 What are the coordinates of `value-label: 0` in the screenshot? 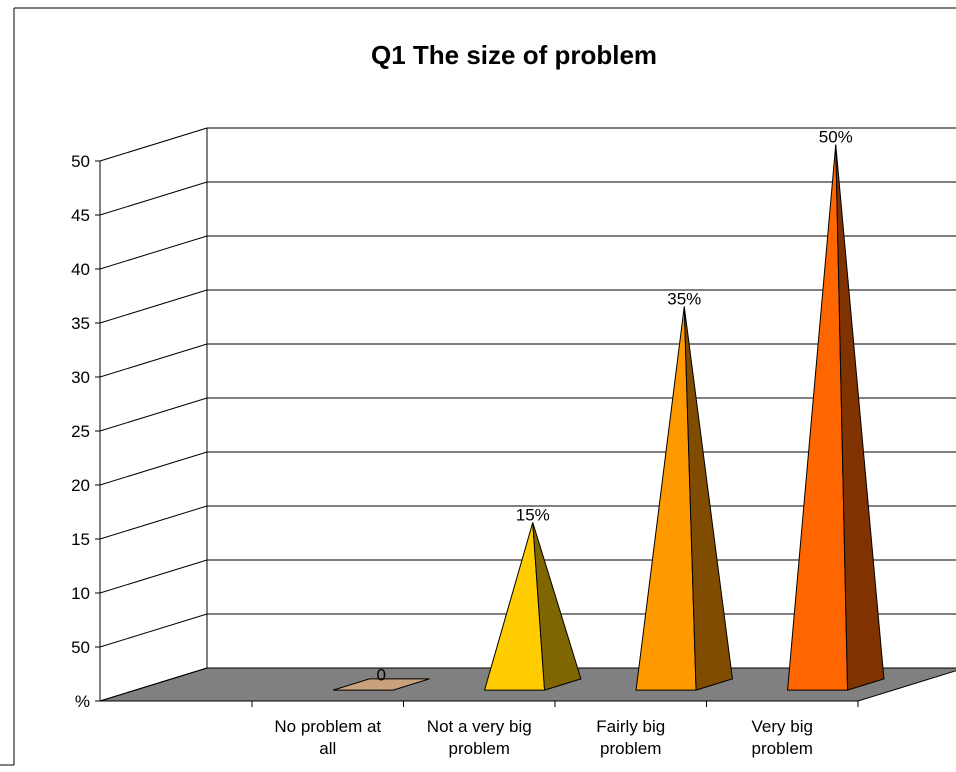 It's located at (381, 675).